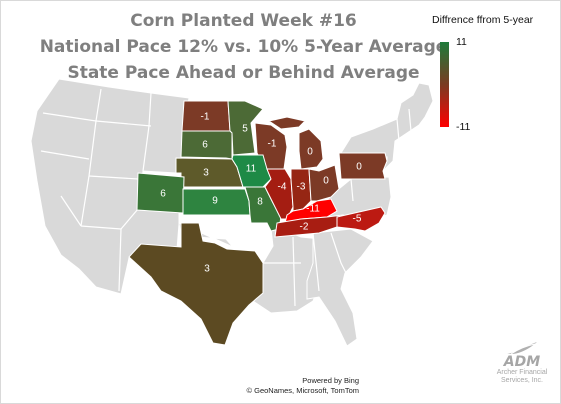 This screenshot has width=561, height=404. I want to click on label-NC: -5, so click(357, 219).